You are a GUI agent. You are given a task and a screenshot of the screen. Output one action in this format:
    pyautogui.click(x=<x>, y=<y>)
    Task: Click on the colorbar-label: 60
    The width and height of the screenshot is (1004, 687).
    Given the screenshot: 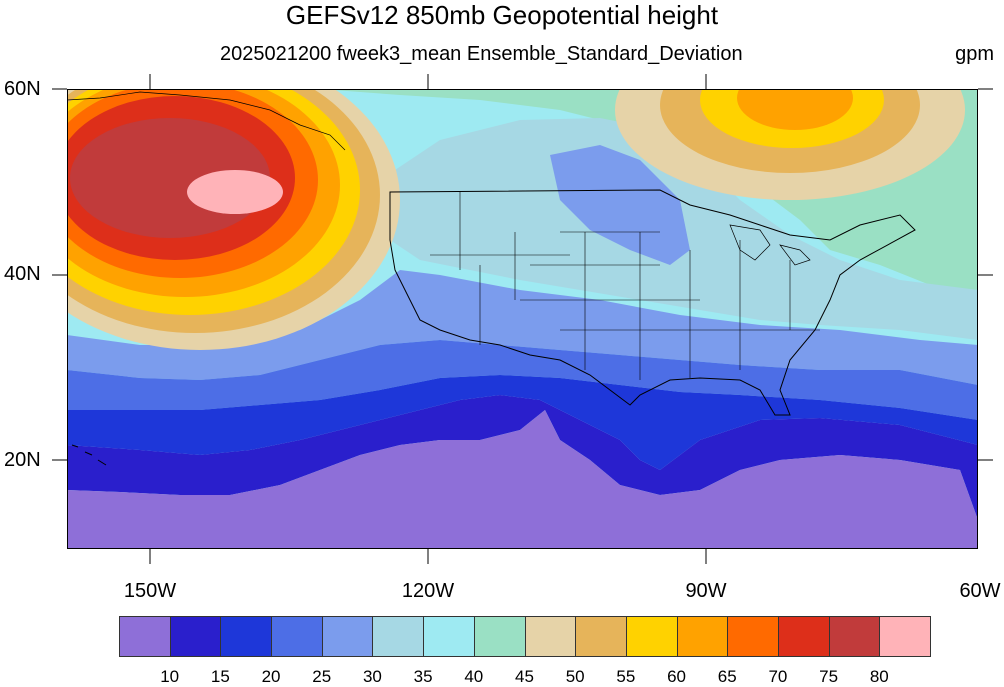 What is the action you would take?
    pyautogui.click(x=677, y=676)
    